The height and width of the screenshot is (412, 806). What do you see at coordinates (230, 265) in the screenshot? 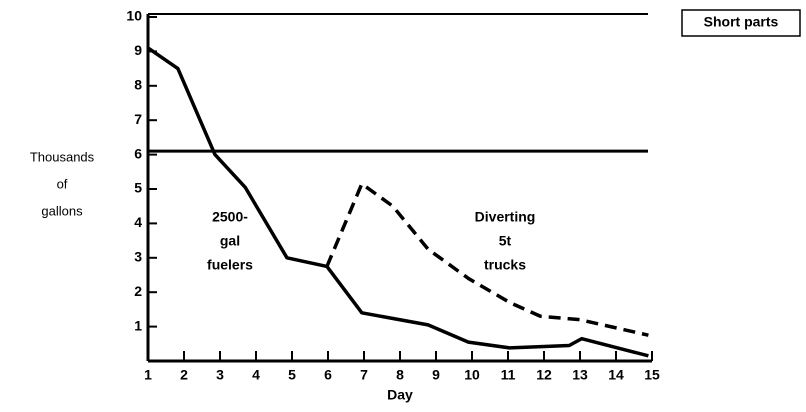
I see `annotation: fuelers` at bounding box center [230, 265].